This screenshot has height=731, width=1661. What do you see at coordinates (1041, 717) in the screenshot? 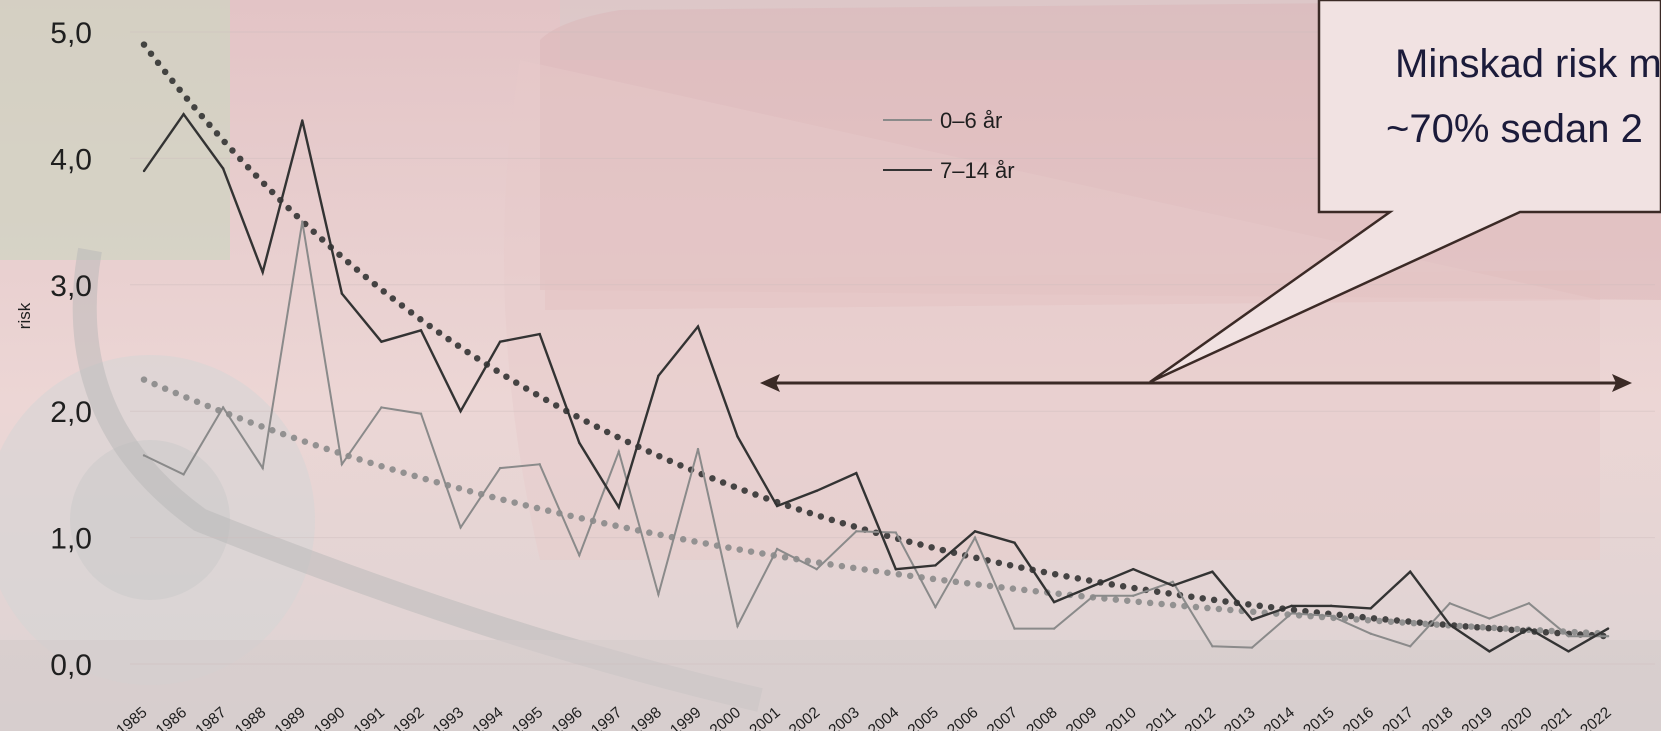
I see `x-tick-label: 2008` at bounding box center [1041, 717].